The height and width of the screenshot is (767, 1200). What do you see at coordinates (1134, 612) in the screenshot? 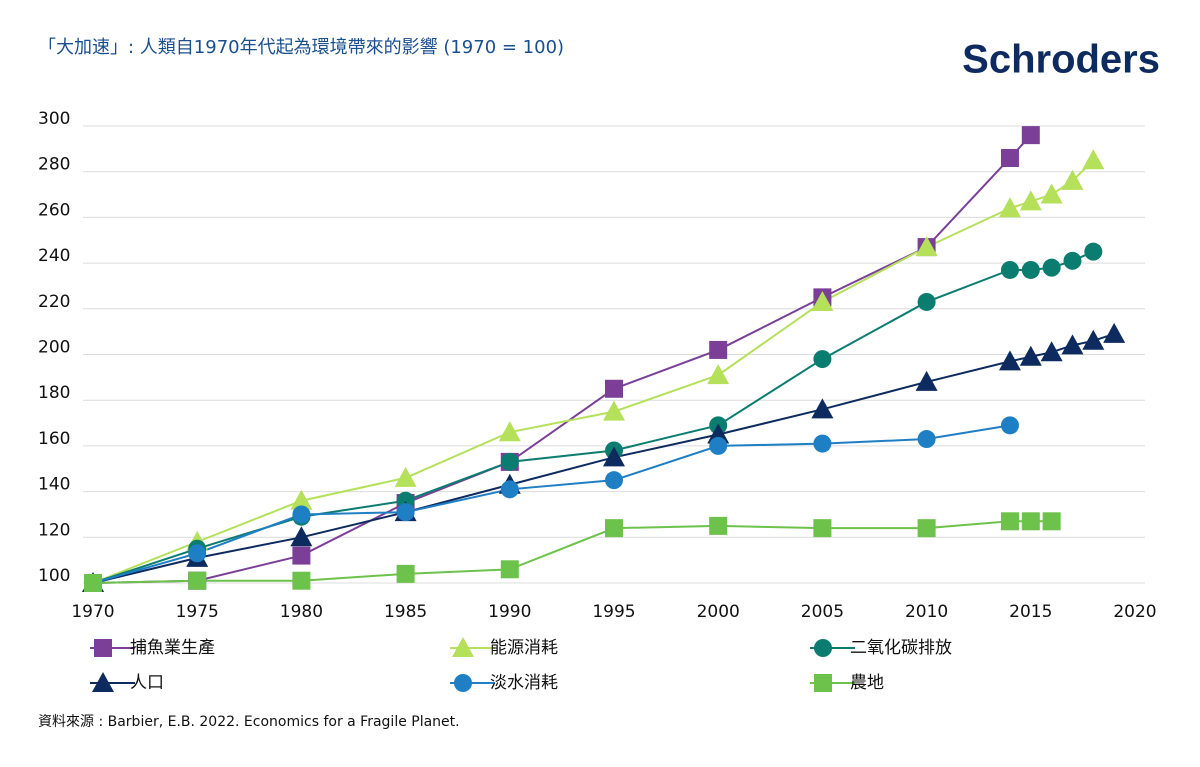
I see `x-tick-label: 2020` at bounding box center [1134, 612].